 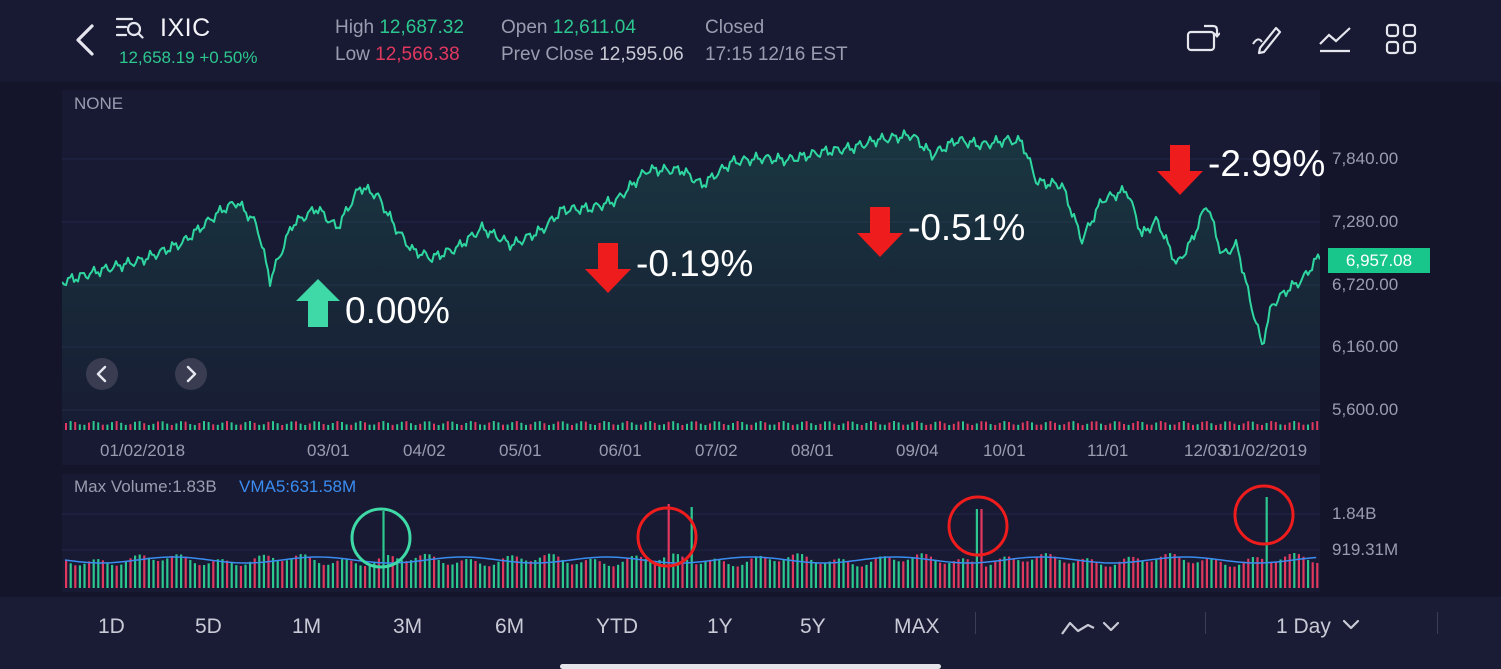 What do you see at coordinates (424, 450) in the screenshot?
I see `x-tick: 04/02` at bounding box center [424, 450].